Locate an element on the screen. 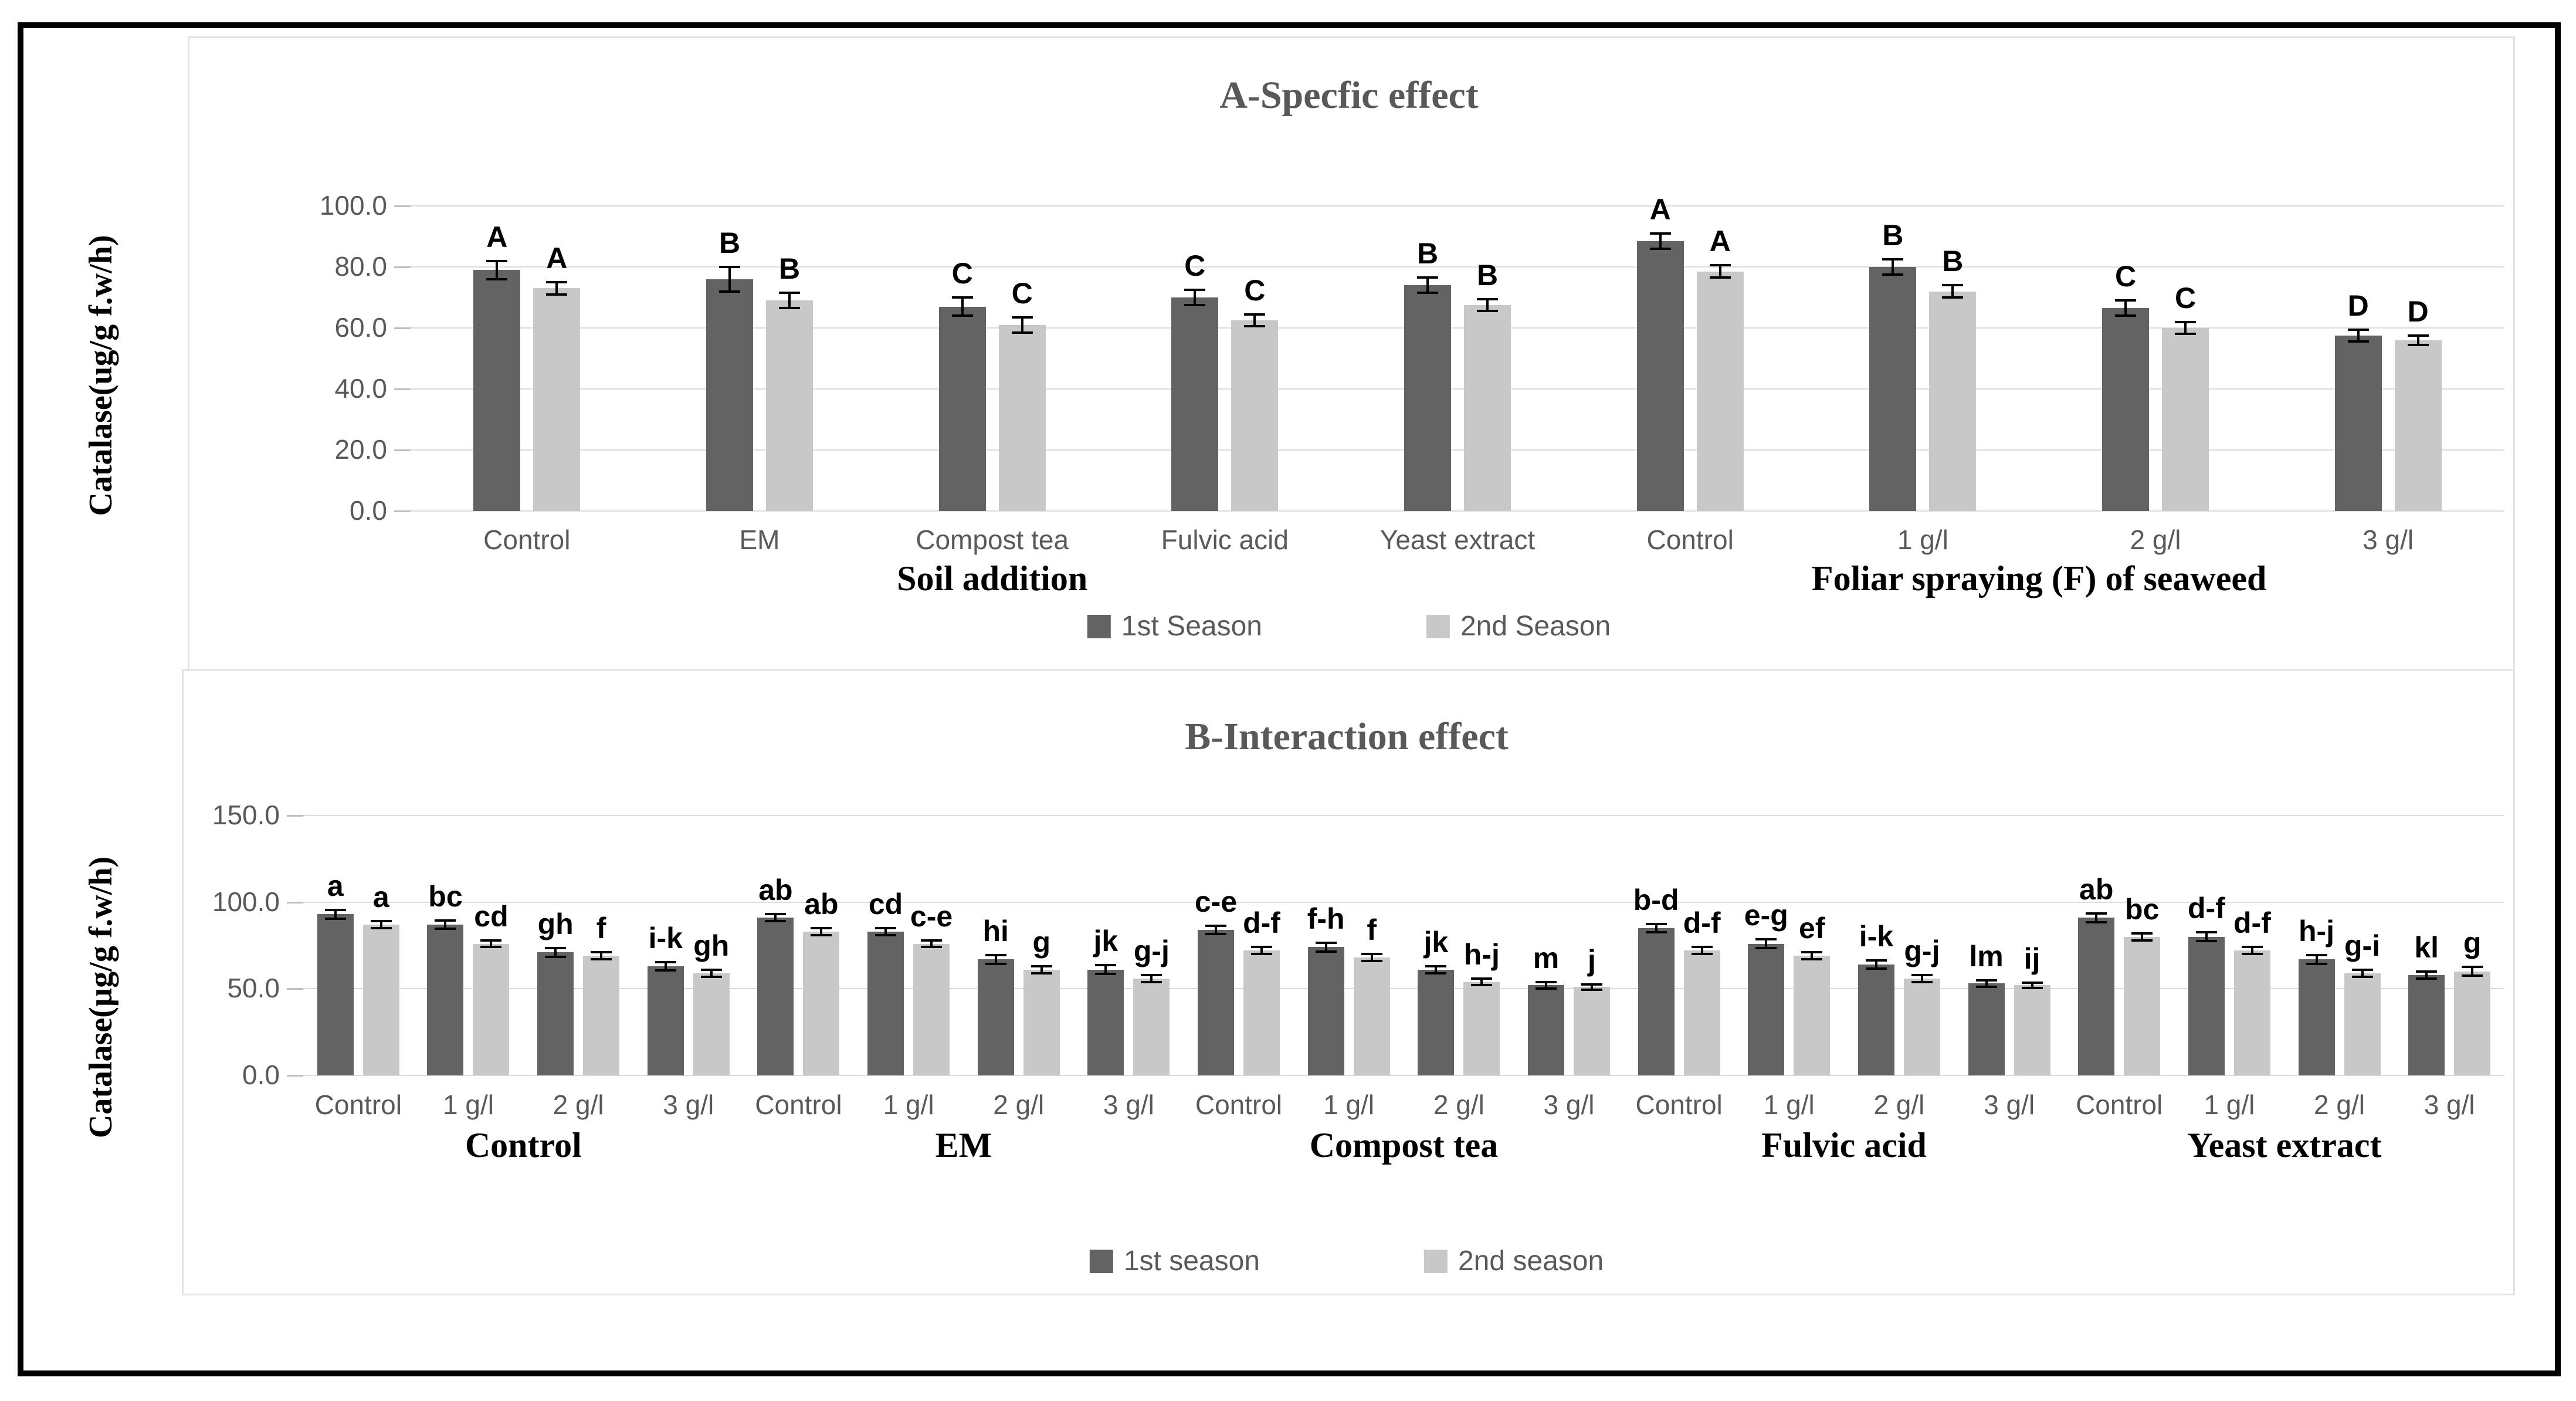  legend-item-1st-season: 1st season is located at coordinates (1174, 1261).